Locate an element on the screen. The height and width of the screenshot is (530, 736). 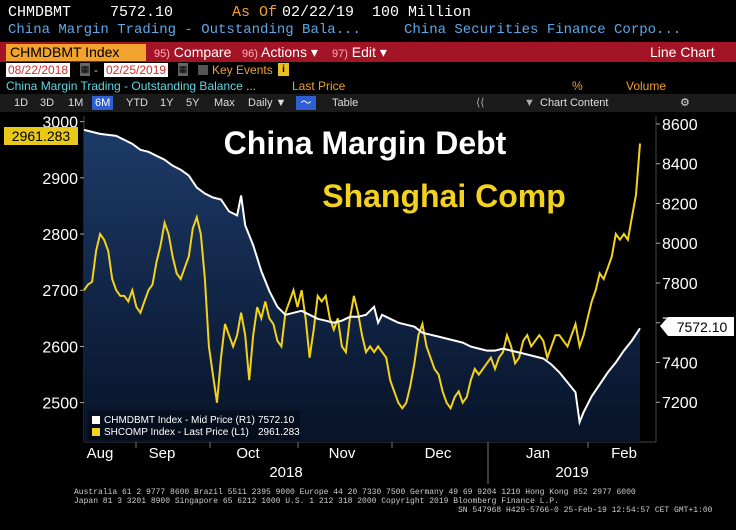
period-ytd: YTD is located at coordinates (137, 103).